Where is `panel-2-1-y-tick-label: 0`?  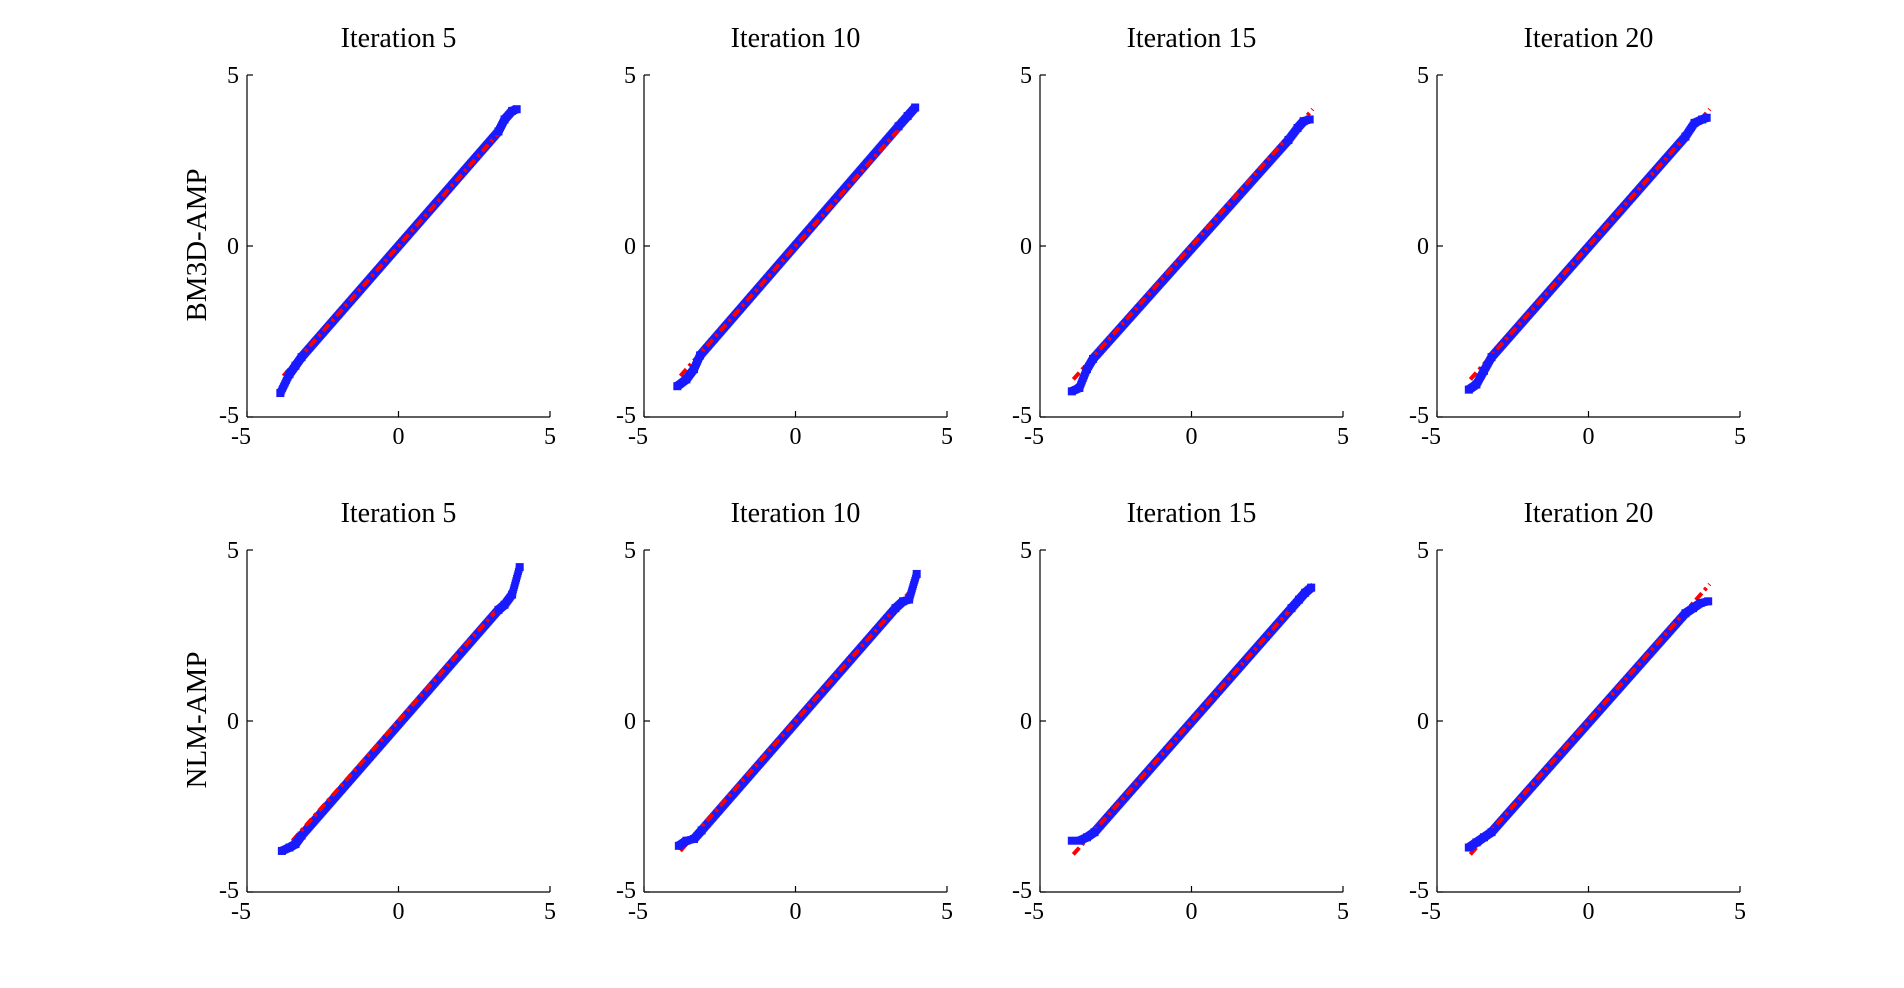
panel-2-1-y-tick-label: 0 is located at coordinates (233, 722).